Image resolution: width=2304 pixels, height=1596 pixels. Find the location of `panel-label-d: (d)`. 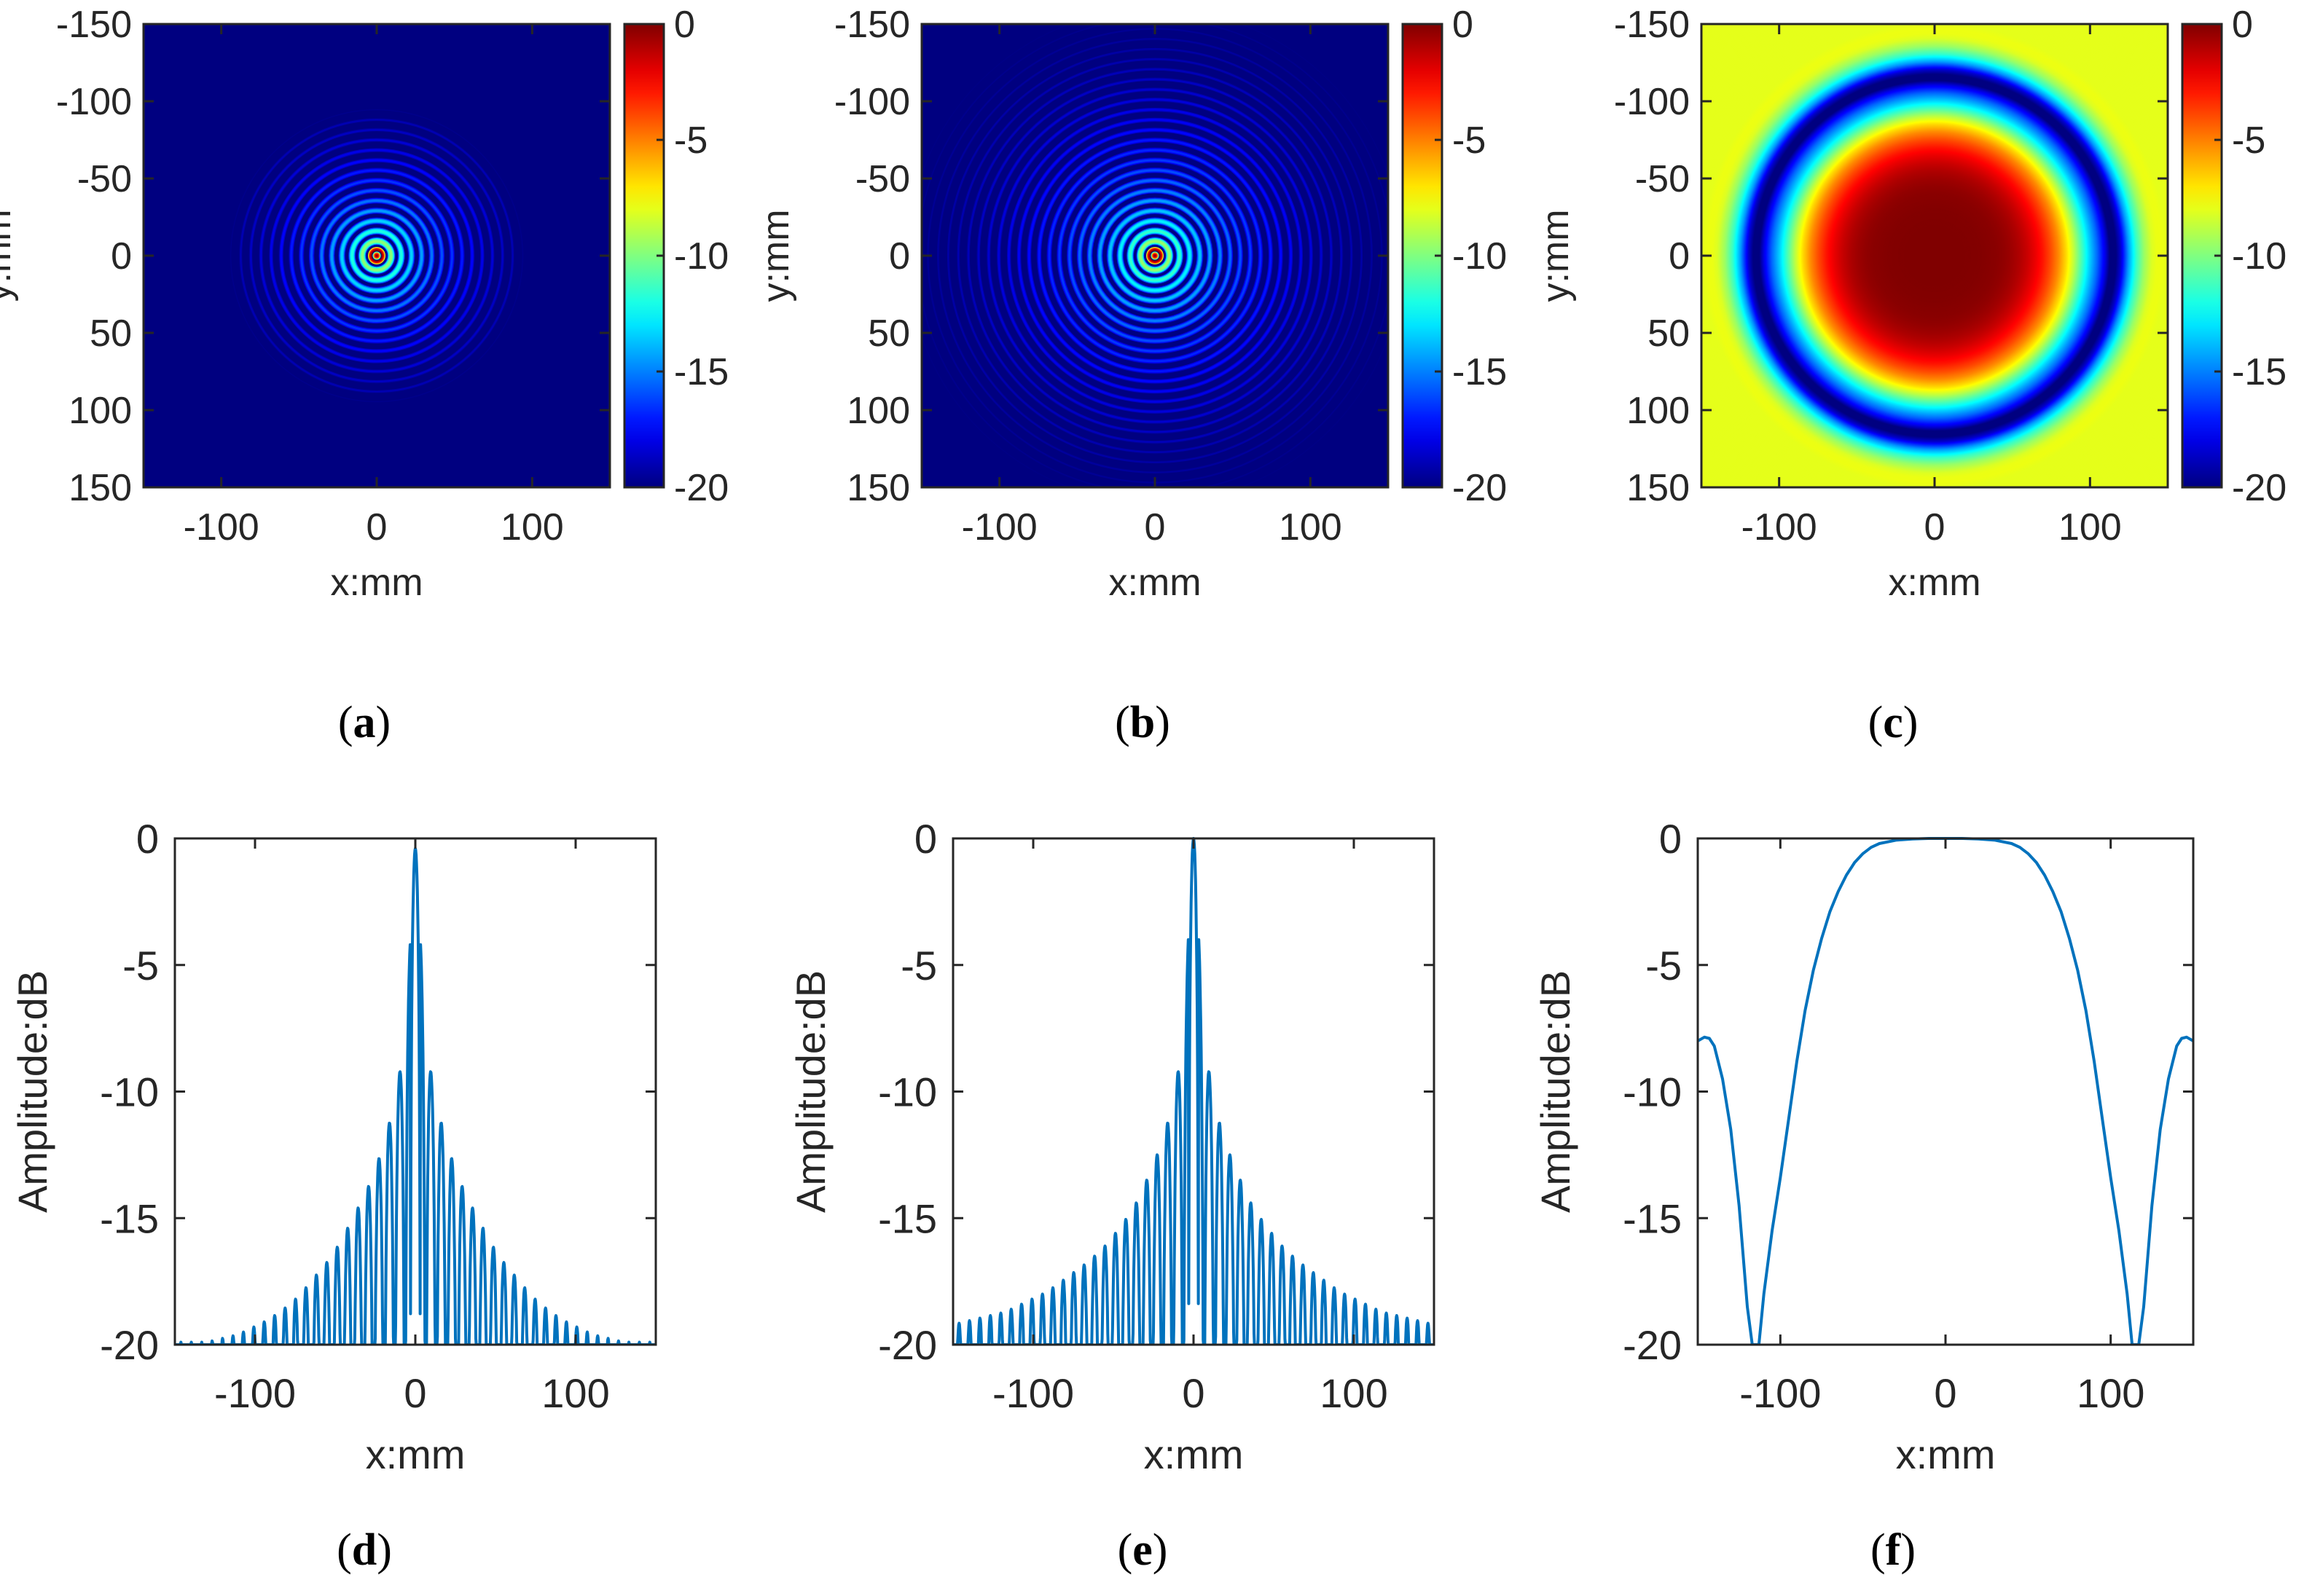

panel-label-d: (d) is located at coordinates (364, 1550).